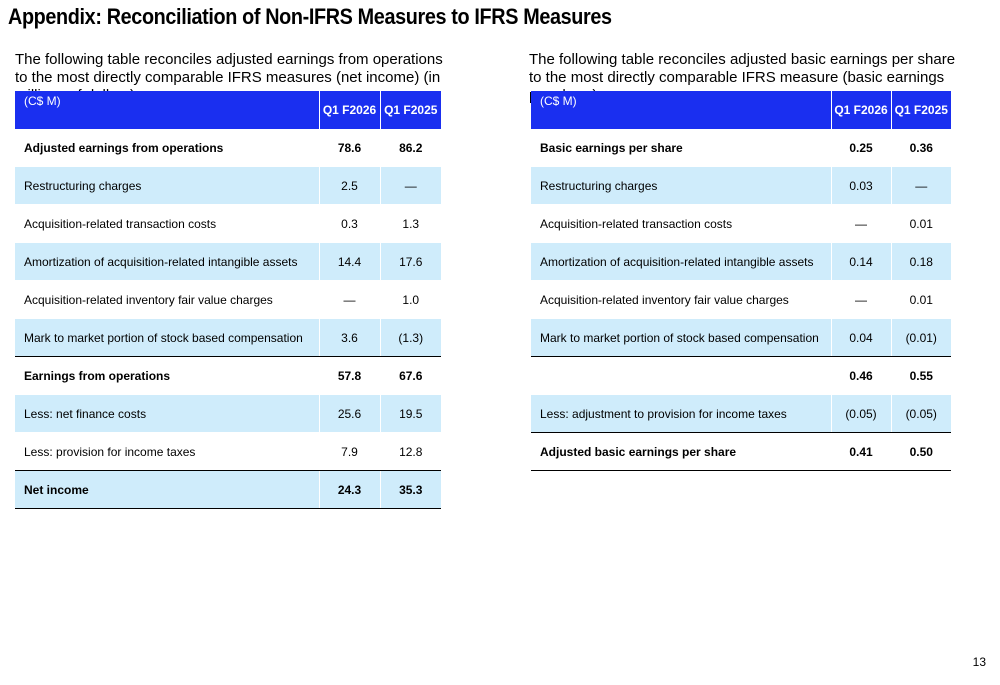 The image size is (1000, 685). What do you see at coordinates (349, 489) in the screenshot?
I see `value-q1-f2026: 24.3` at bounding box center [349, 489].